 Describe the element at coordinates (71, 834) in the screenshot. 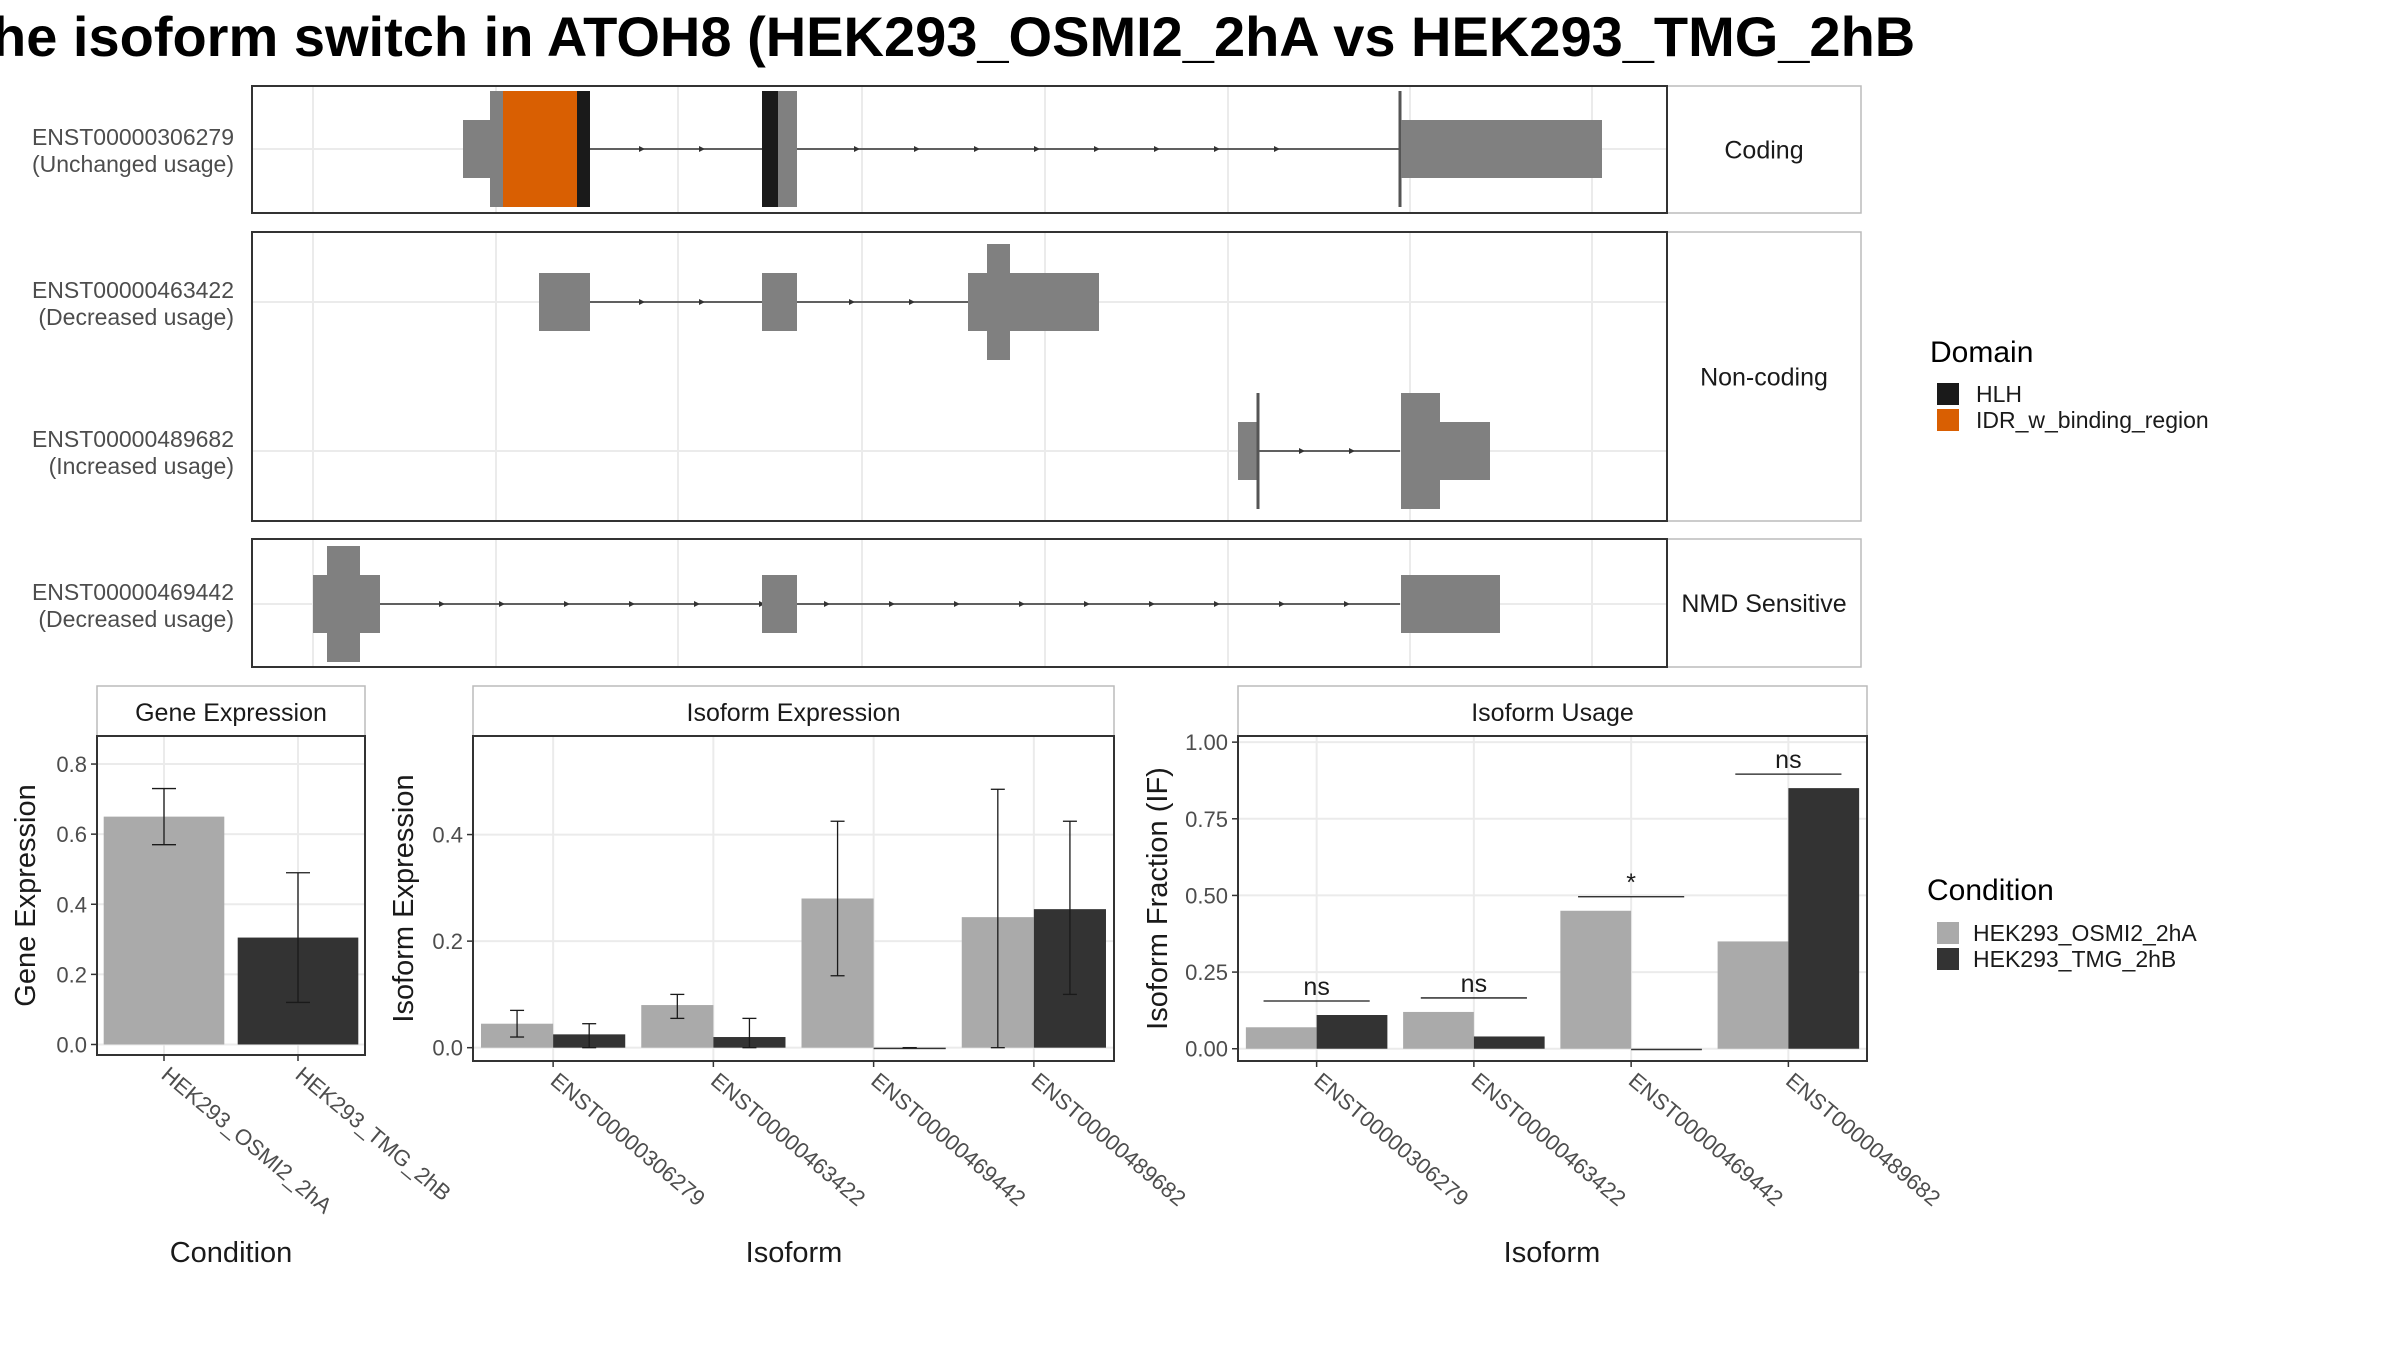

I see `y-tick-label: 0.6` at that location.